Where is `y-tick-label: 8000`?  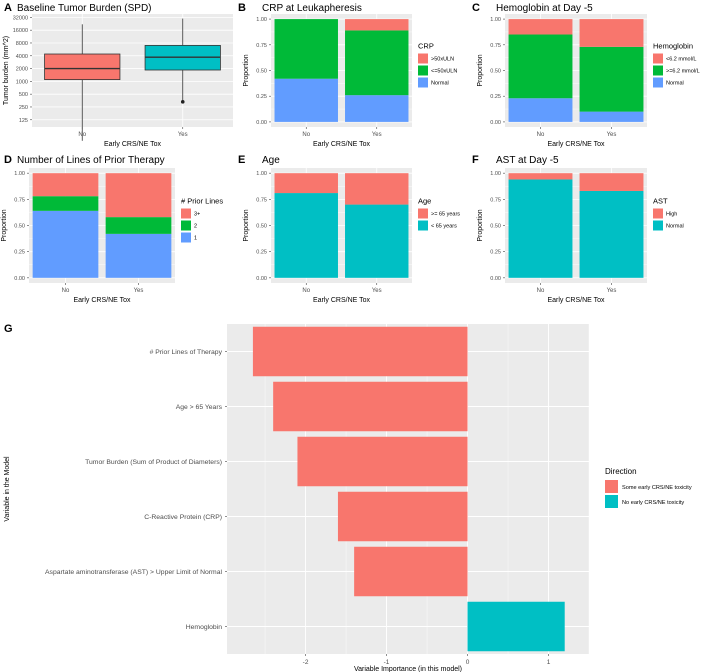
y-tick-label: 8000 is located at coordinates (22, 44).